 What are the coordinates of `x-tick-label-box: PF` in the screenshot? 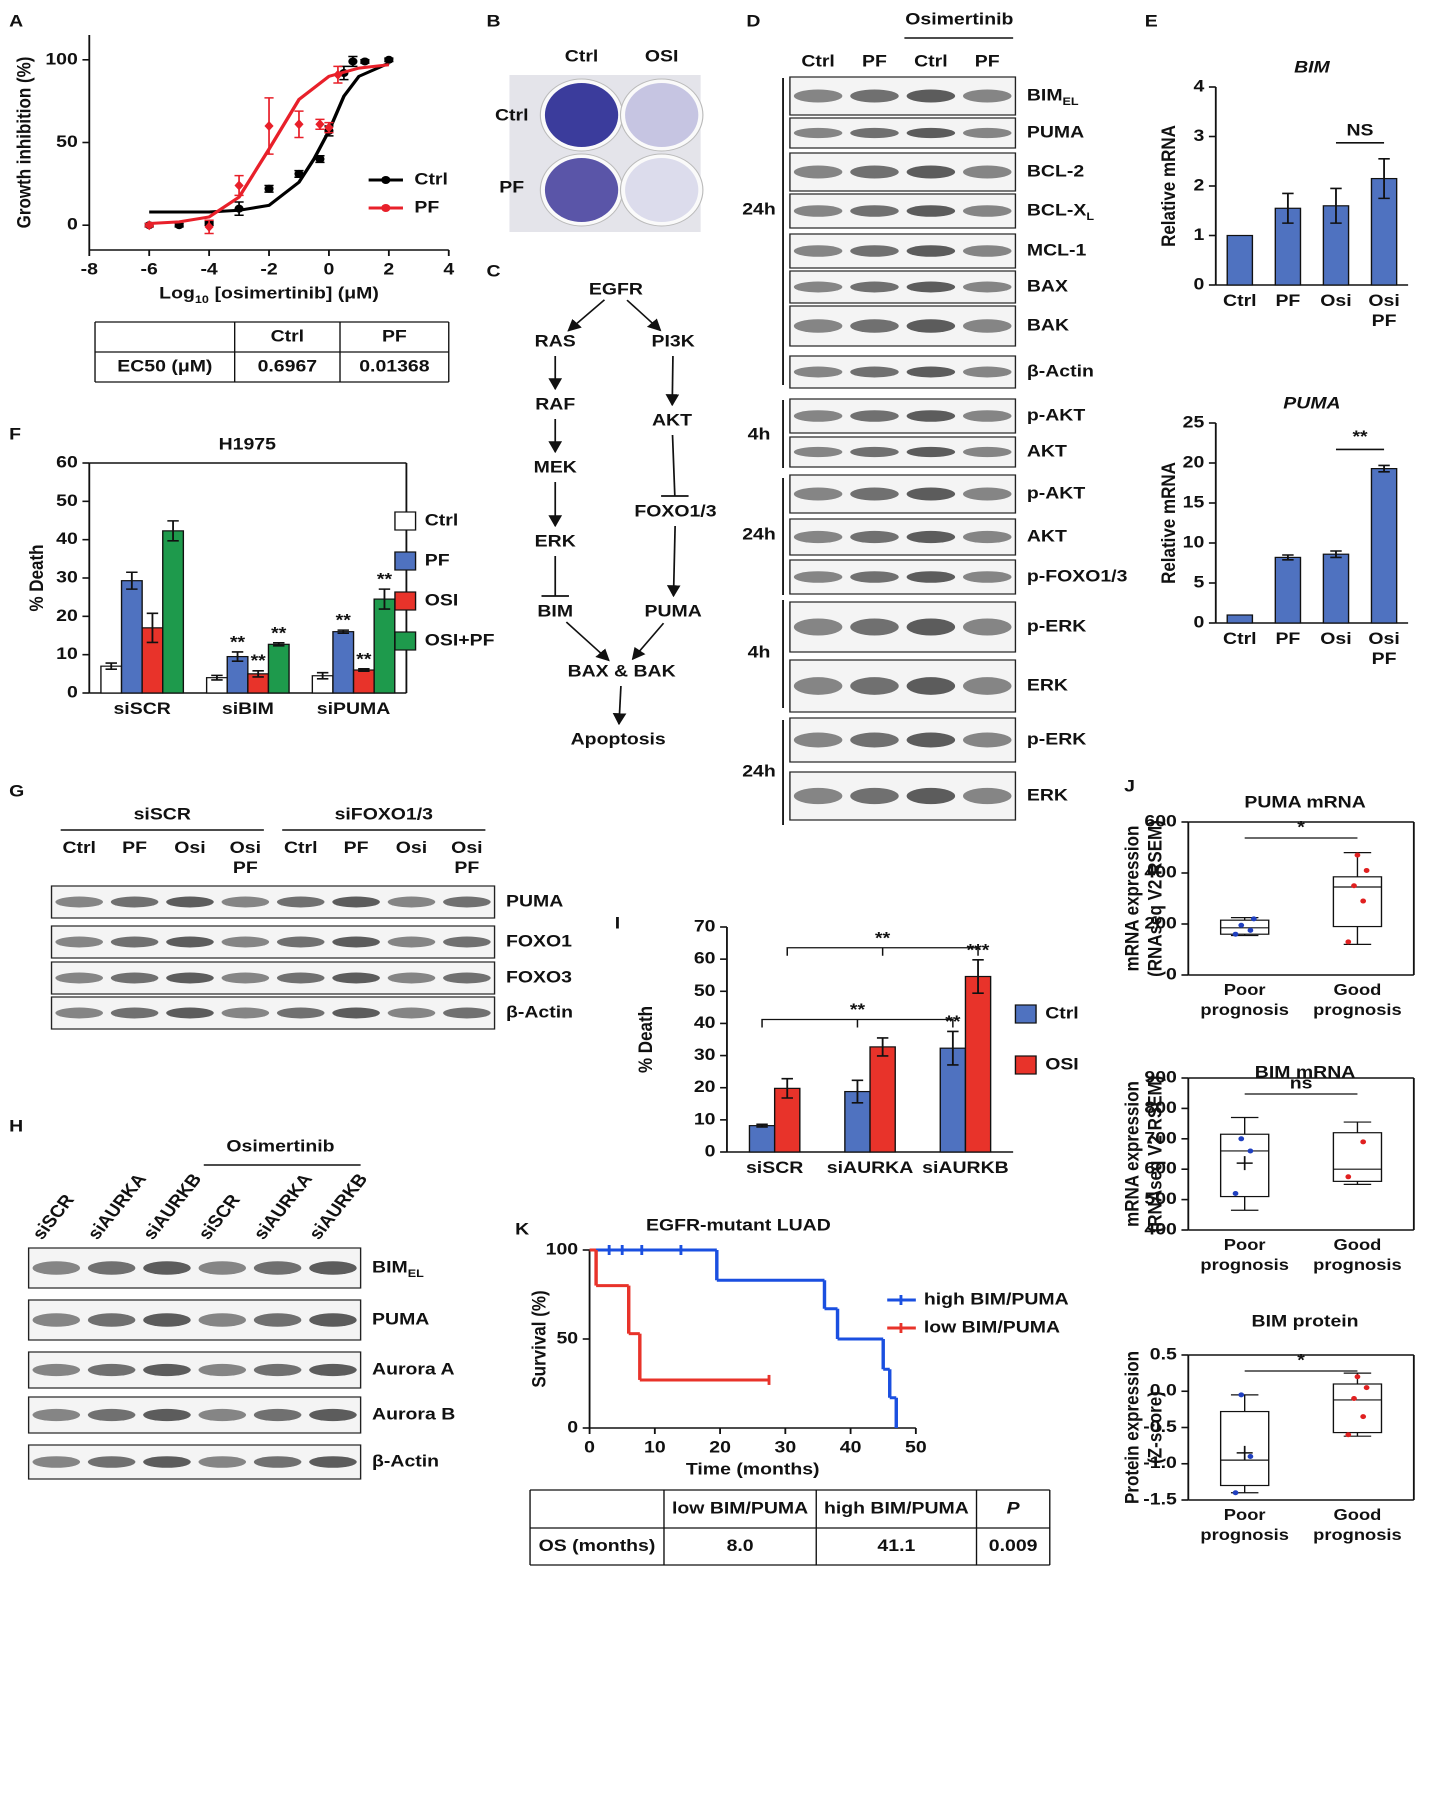 It's located at (1288, 638).